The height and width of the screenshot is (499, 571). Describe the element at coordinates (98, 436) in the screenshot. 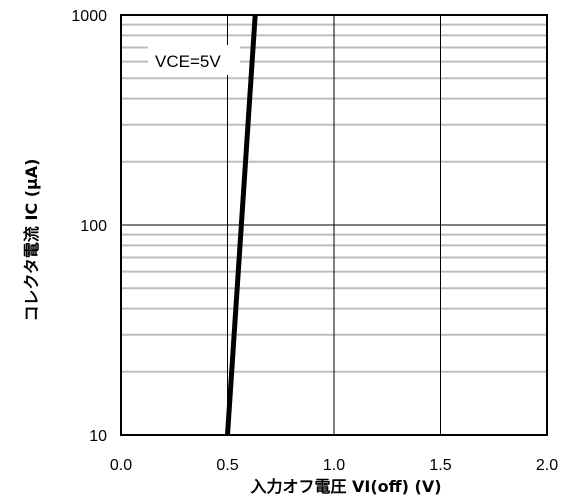

I see `y-tick-label: 10` at that location.